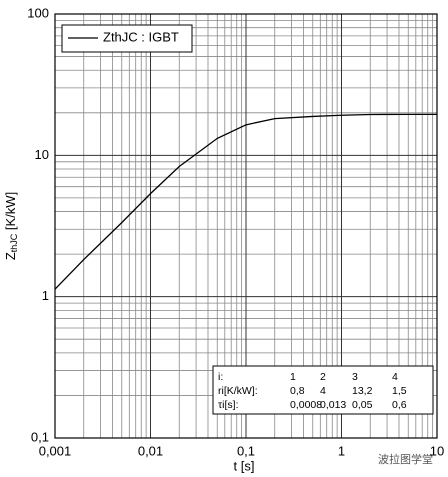 The width and height of the screenshot is (448, 477). What do you see at coordinates (141, 36) in the screenshot?
I see `legend-label: ZthJC : IGBT` at bounding box center [141, 36].